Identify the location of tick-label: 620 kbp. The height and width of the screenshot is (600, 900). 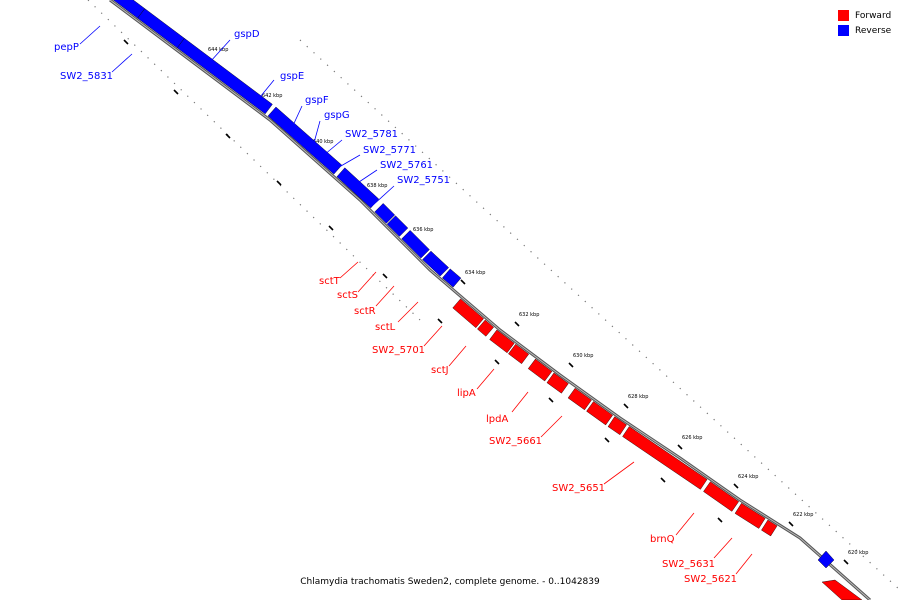
(858, 553).